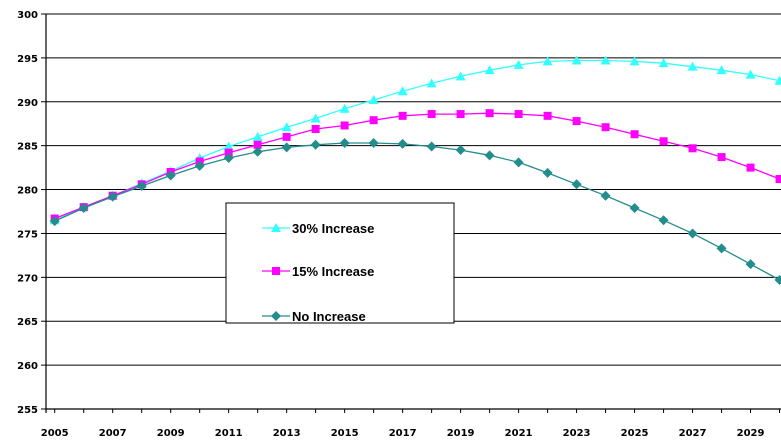  I want to click on x-tick-label: 2021, so click(519, 433).